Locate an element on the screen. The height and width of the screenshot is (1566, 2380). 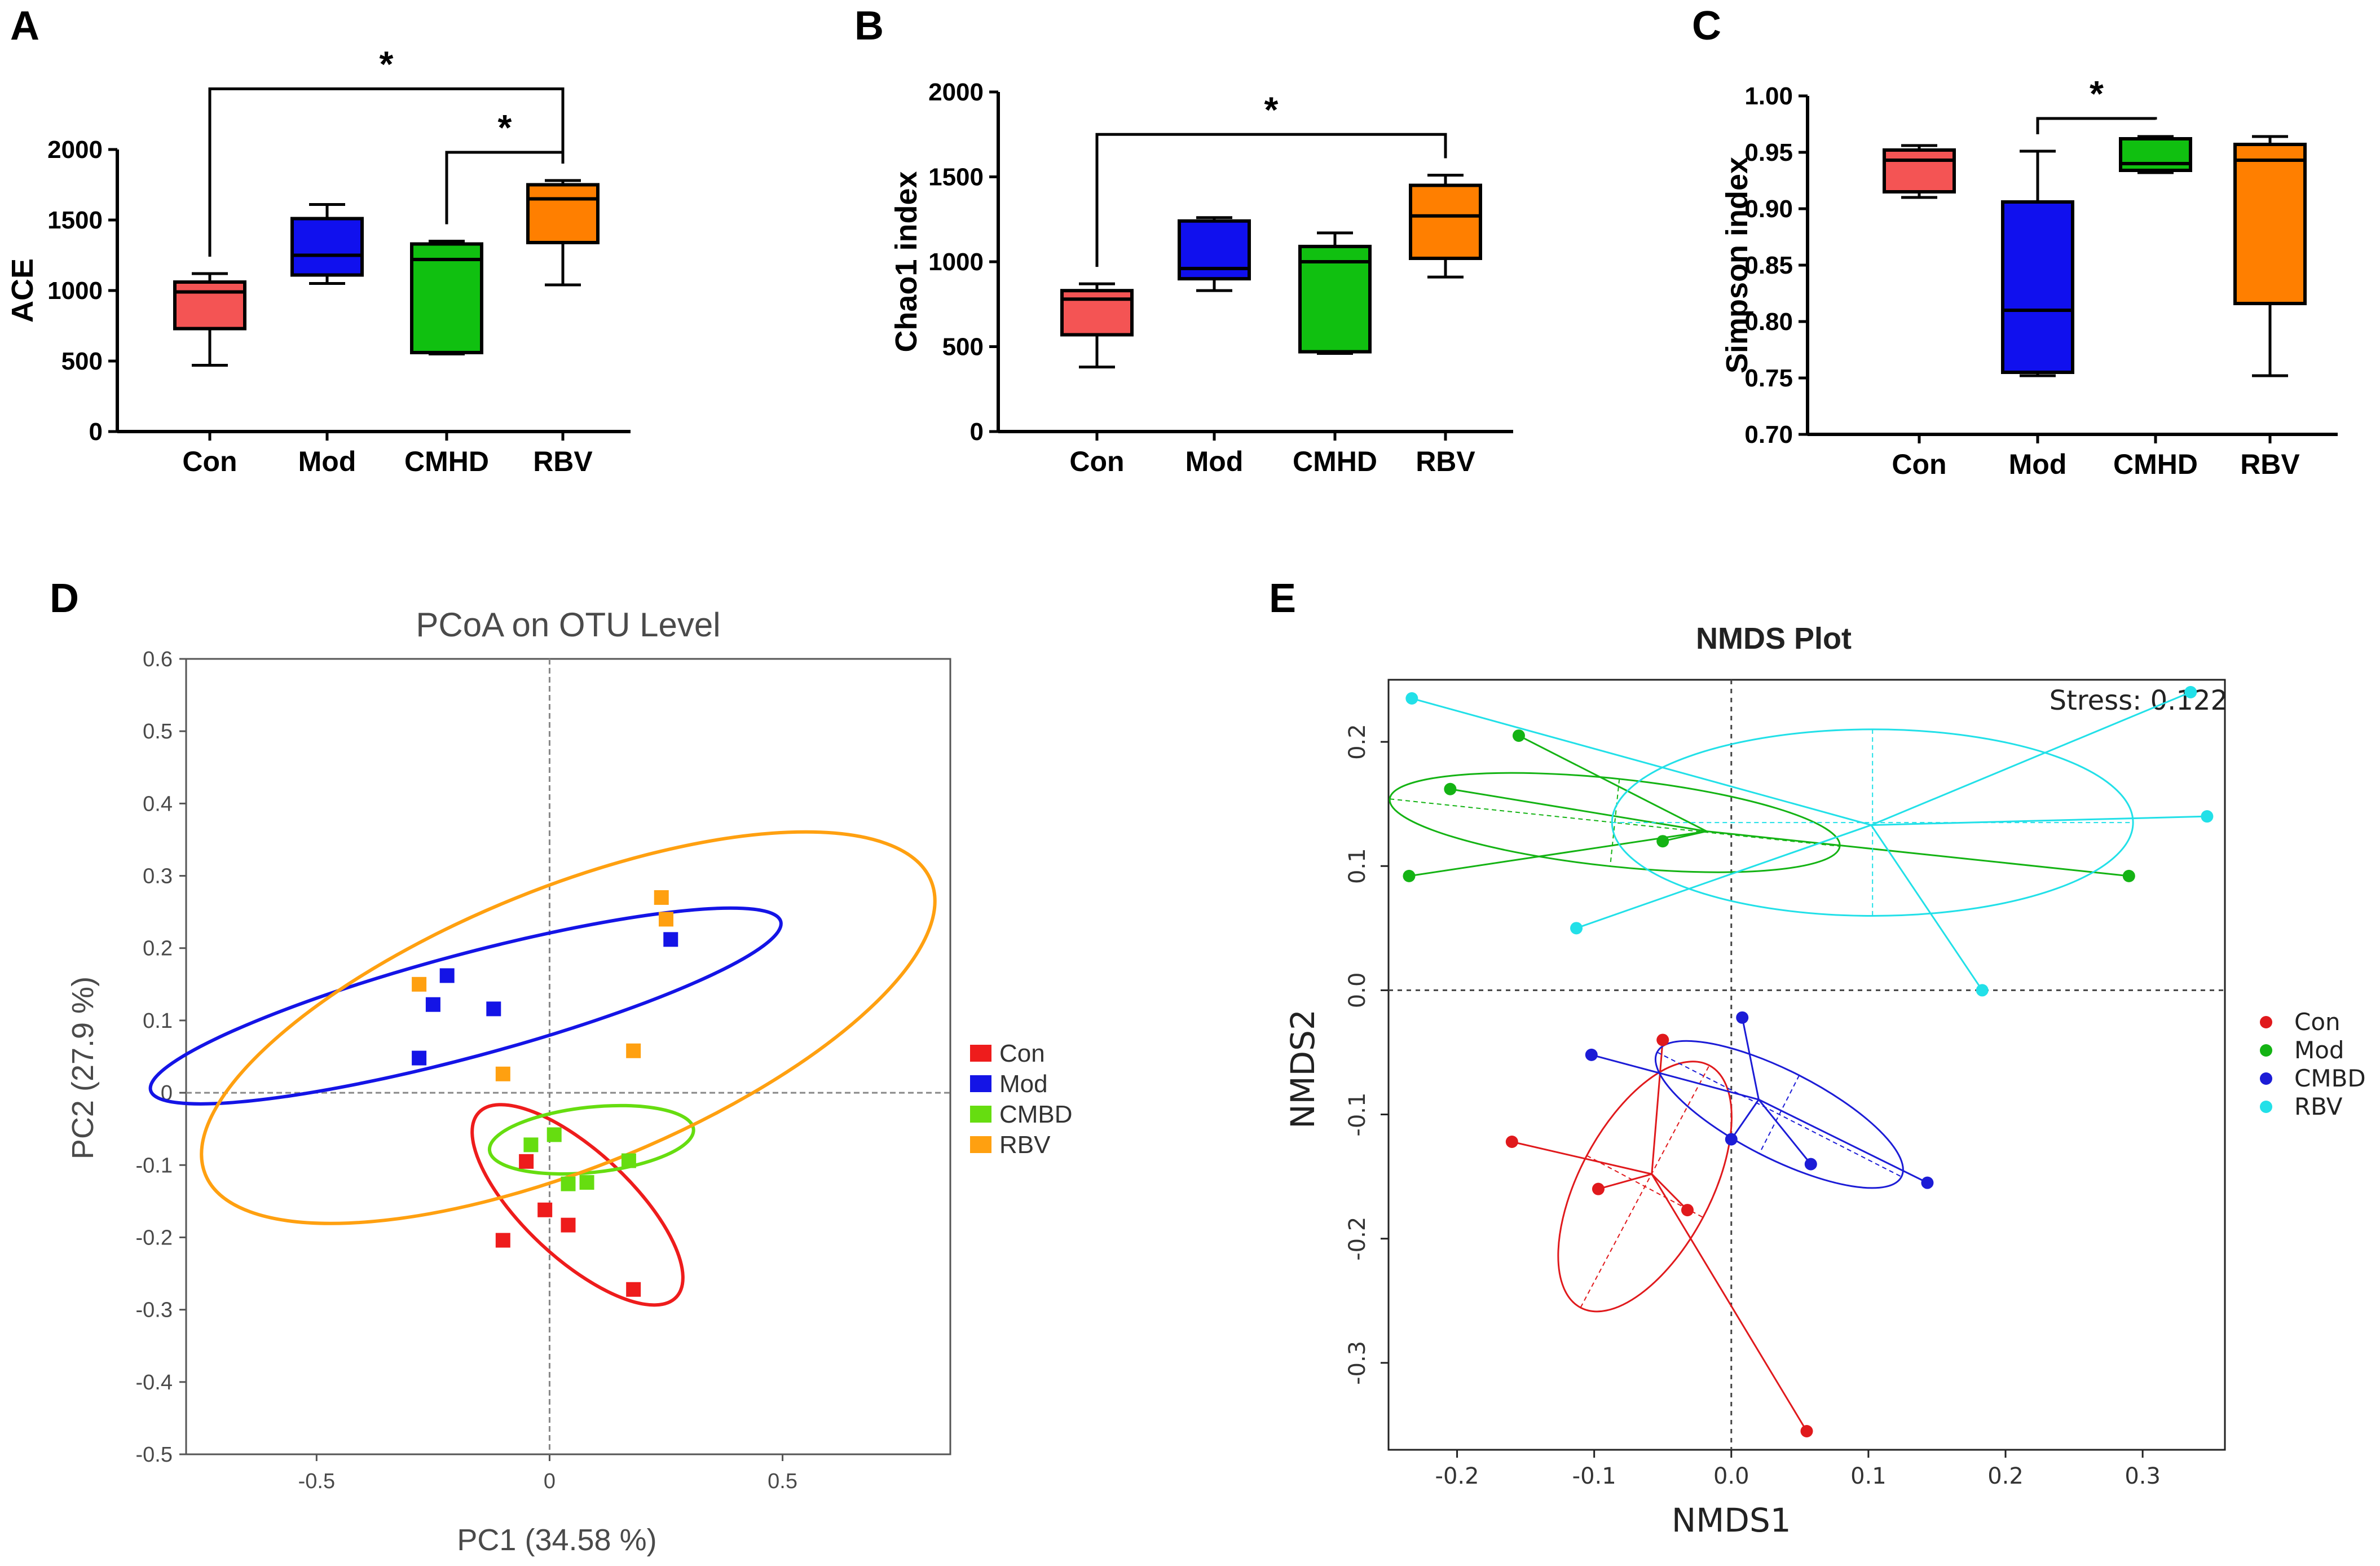
ellipse-rbv is located at coordinates (568, 1027).